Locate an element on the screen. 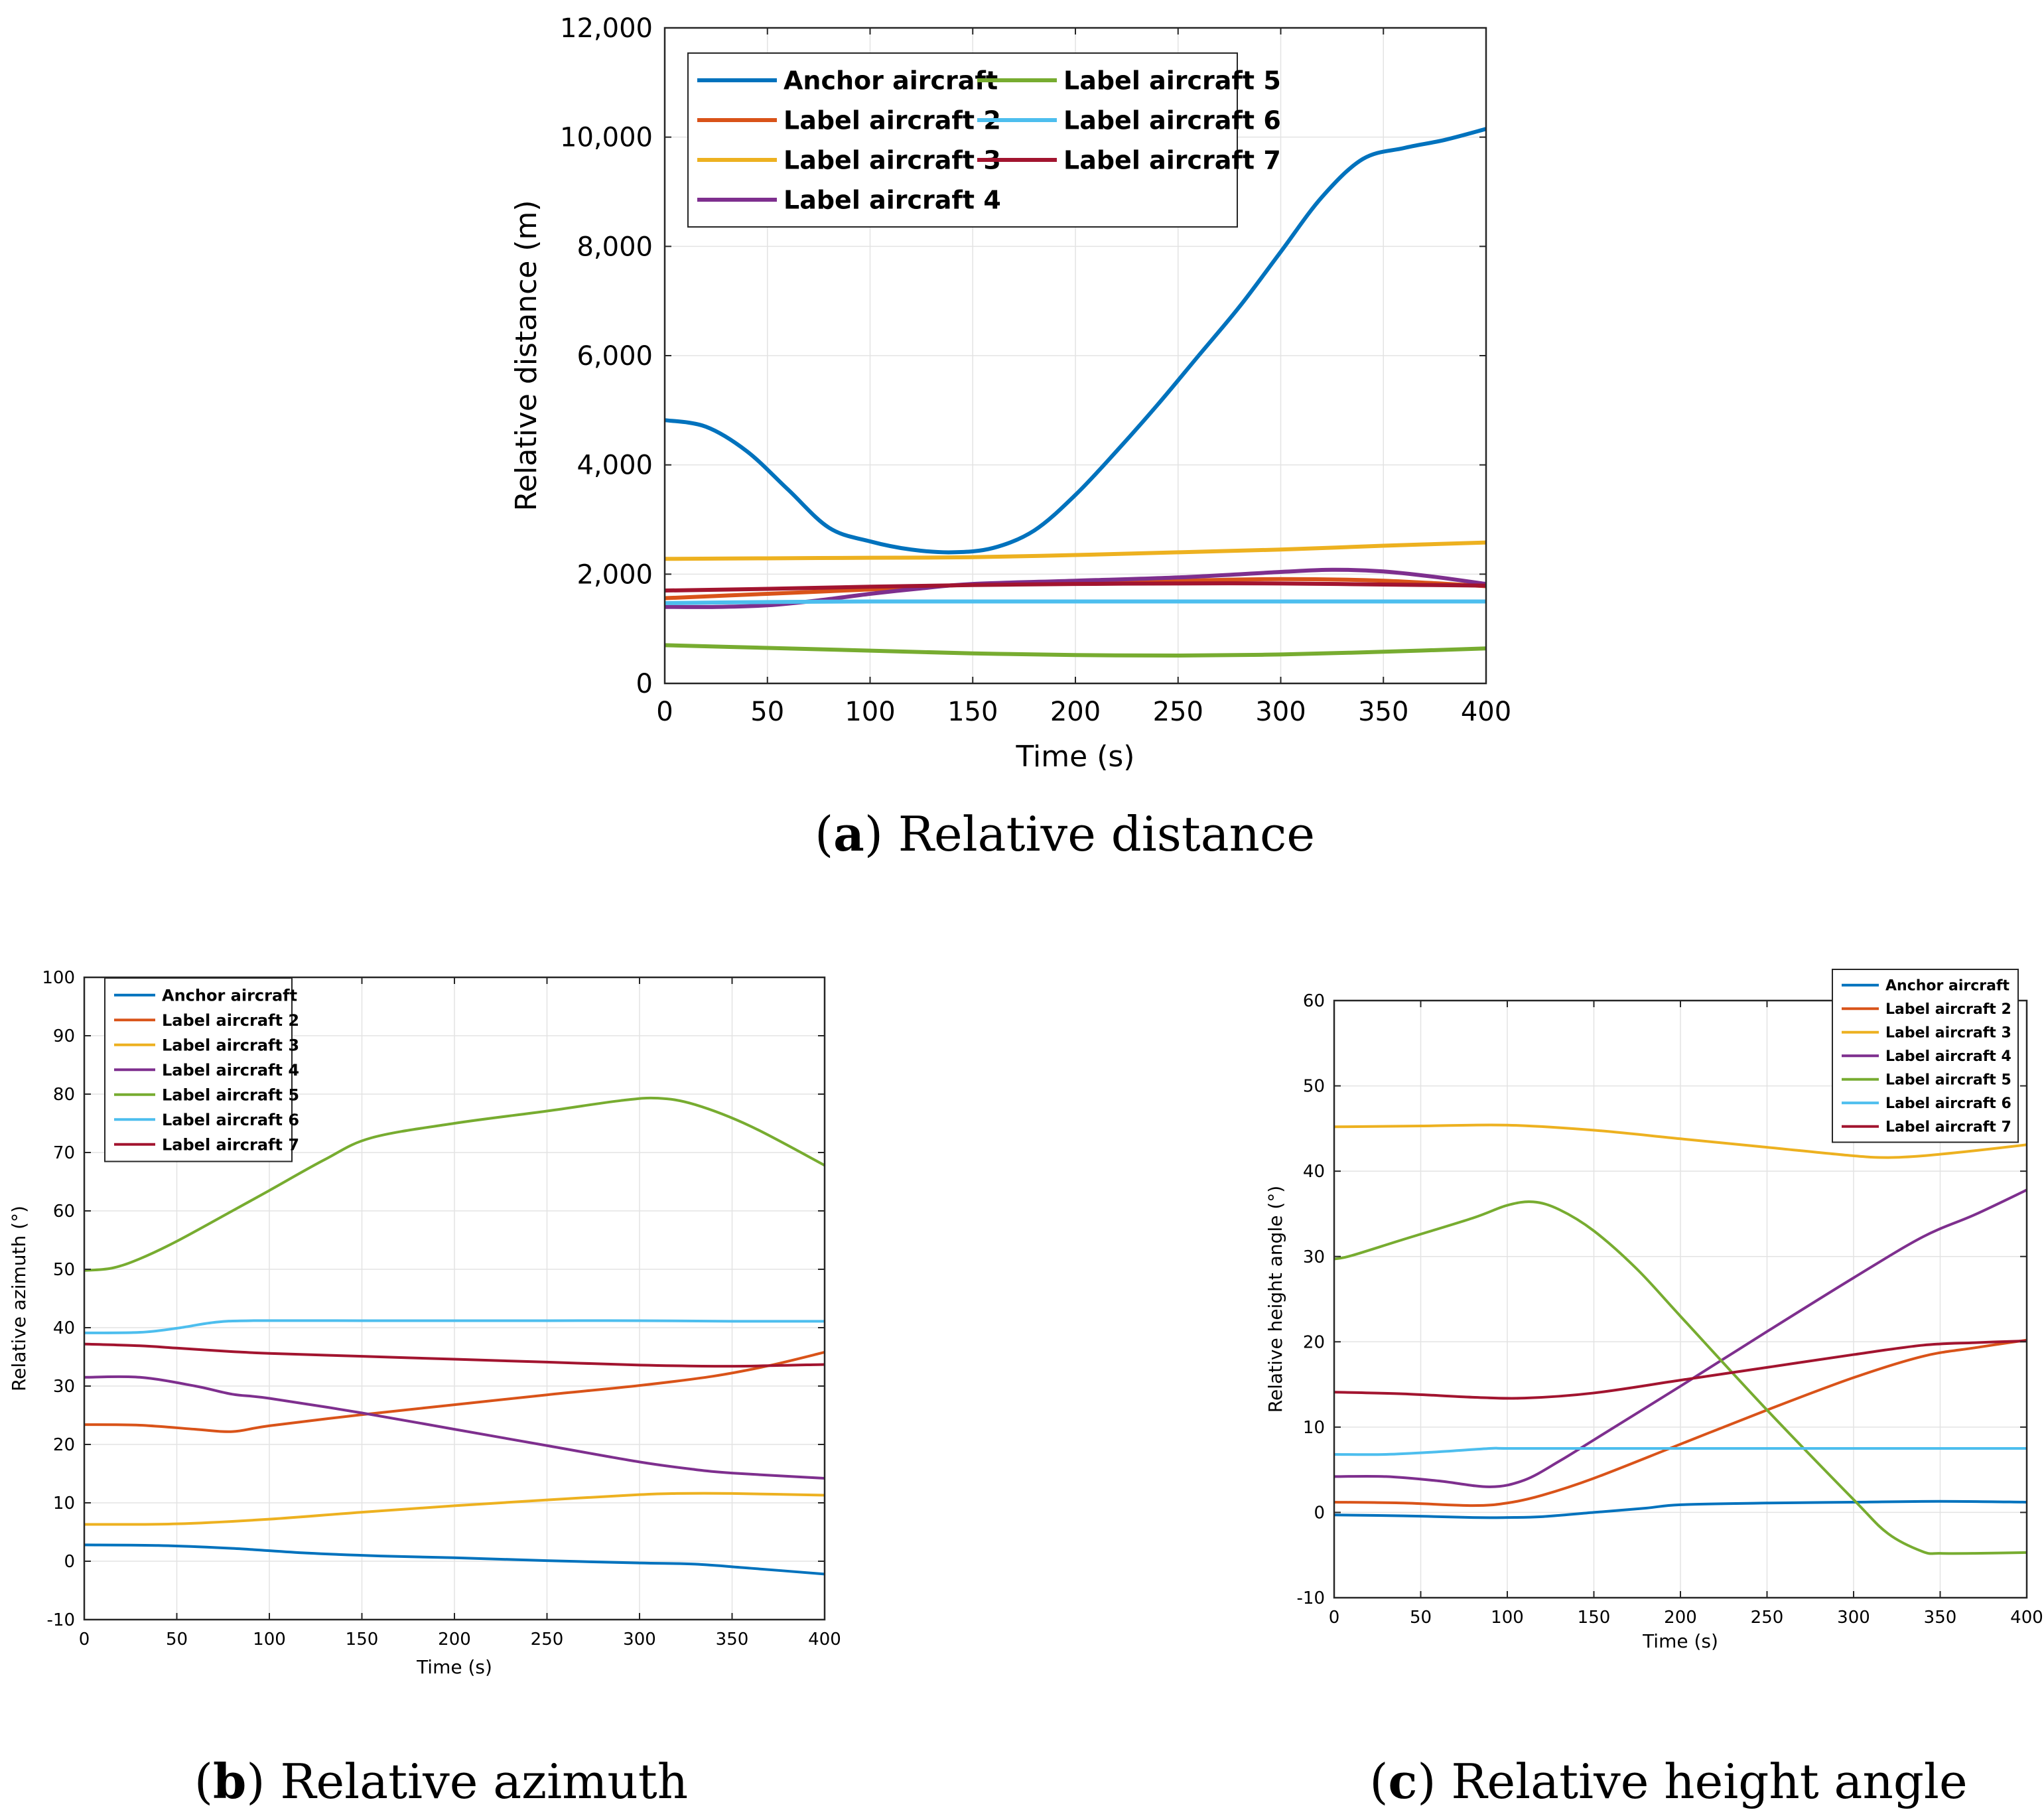 The width and height of the screenshot is (2044, 1818). legend-box is located at coordinates (962, 140).